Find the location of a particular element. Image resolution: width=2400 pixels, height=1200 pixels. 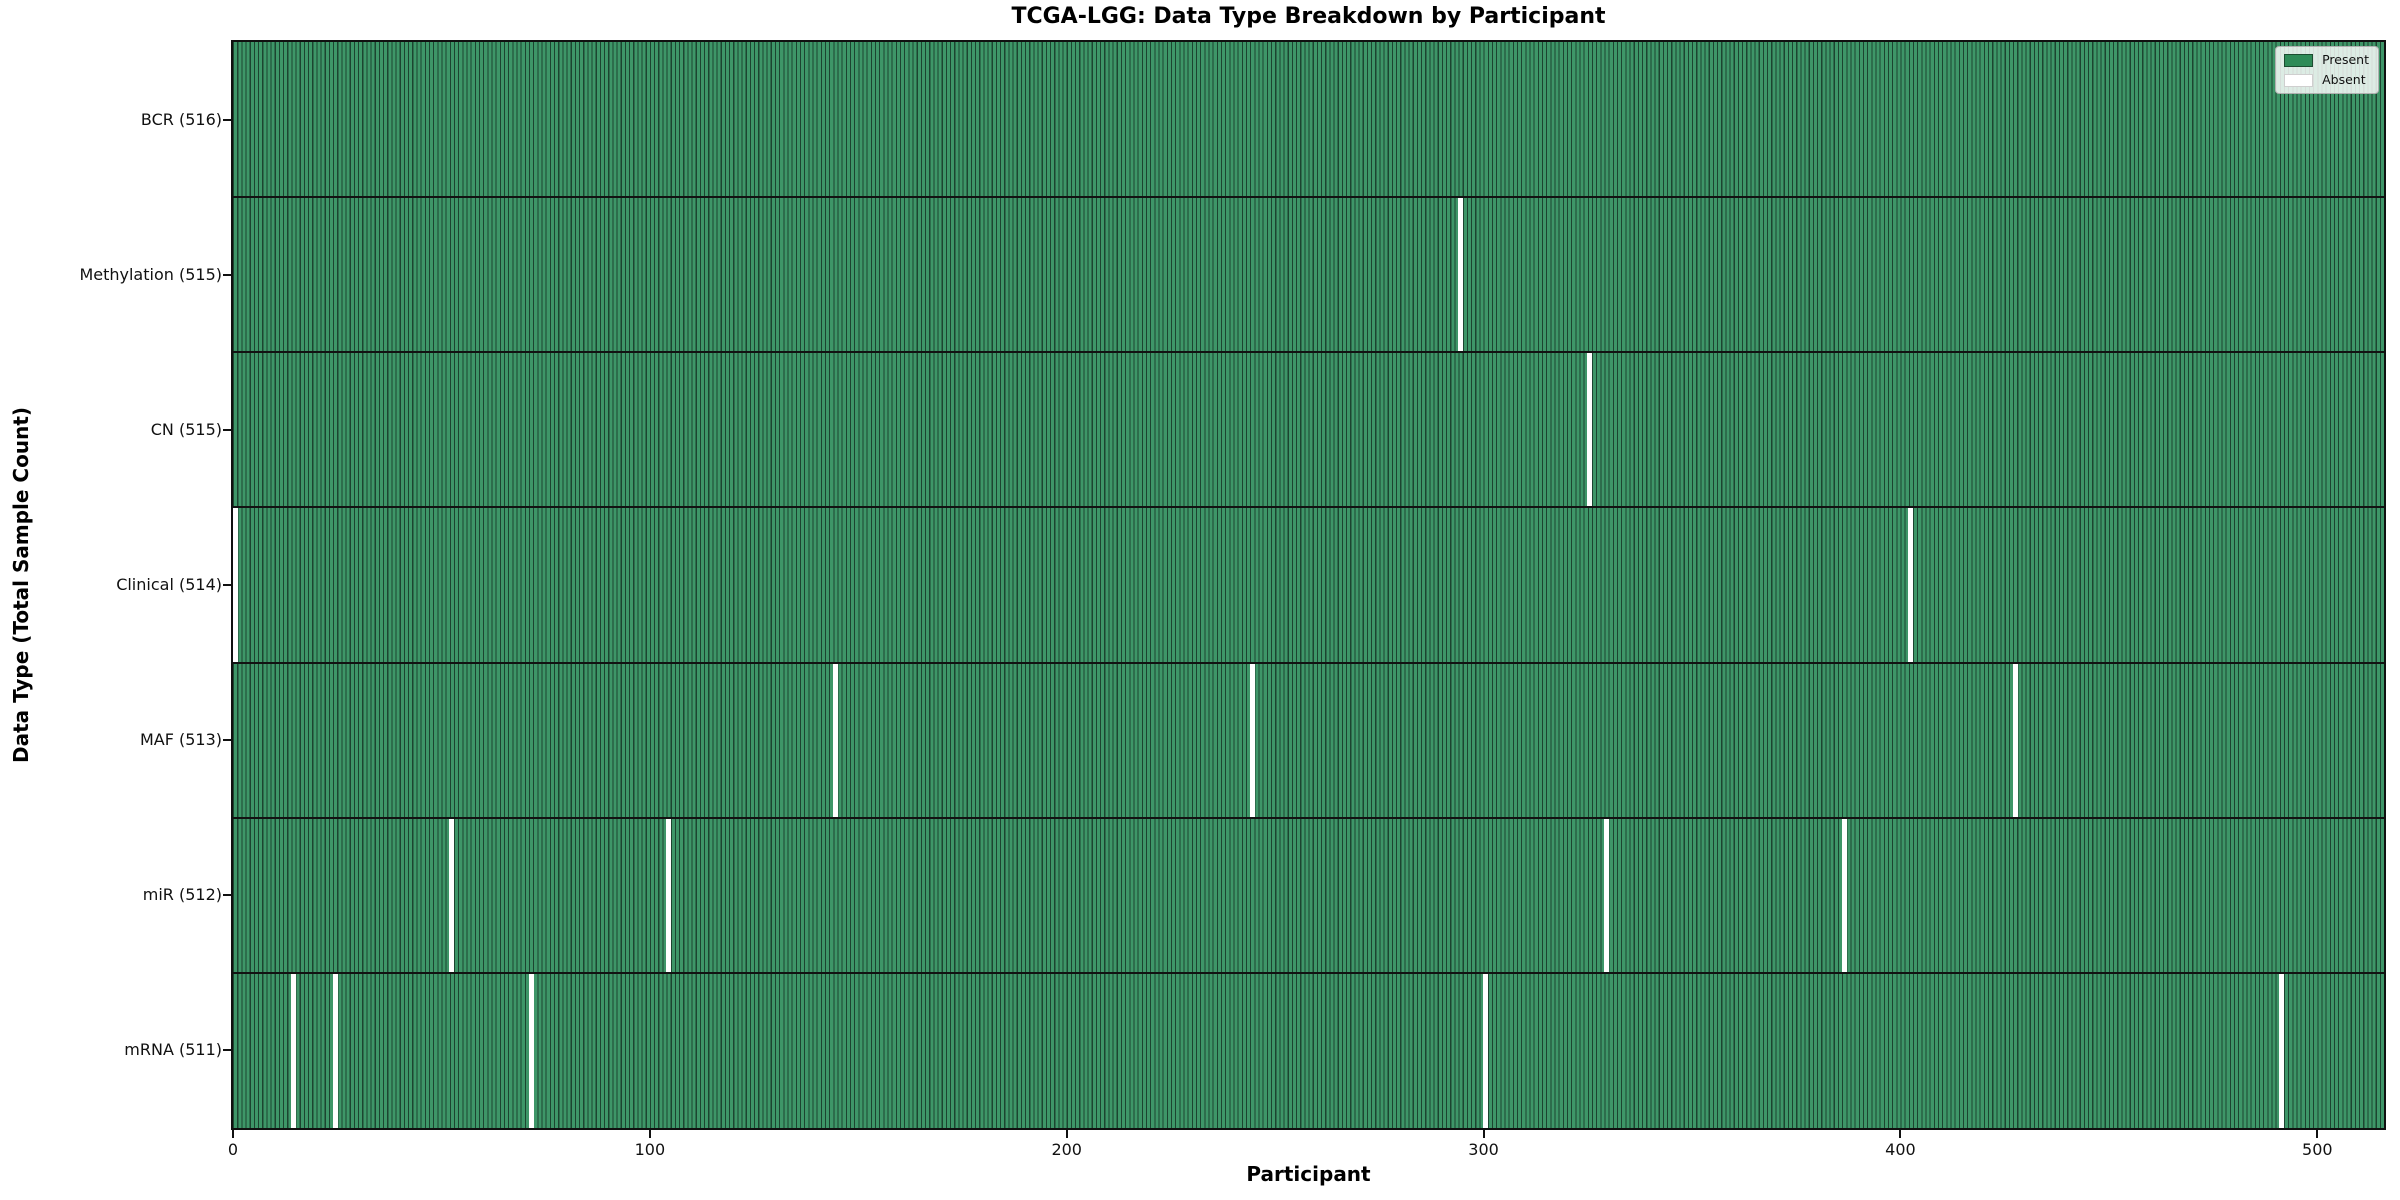

legend: Present Absent is located at coordinates (2327, 70).